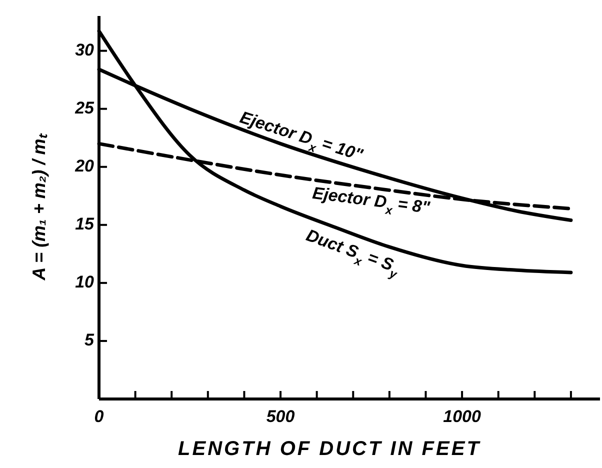 This screenshot has width=602, height=468. What do you see at coordinates (462, 416) in the screenshot?
I see `x-tick-label: 1000` at bounding box center [462, 416].